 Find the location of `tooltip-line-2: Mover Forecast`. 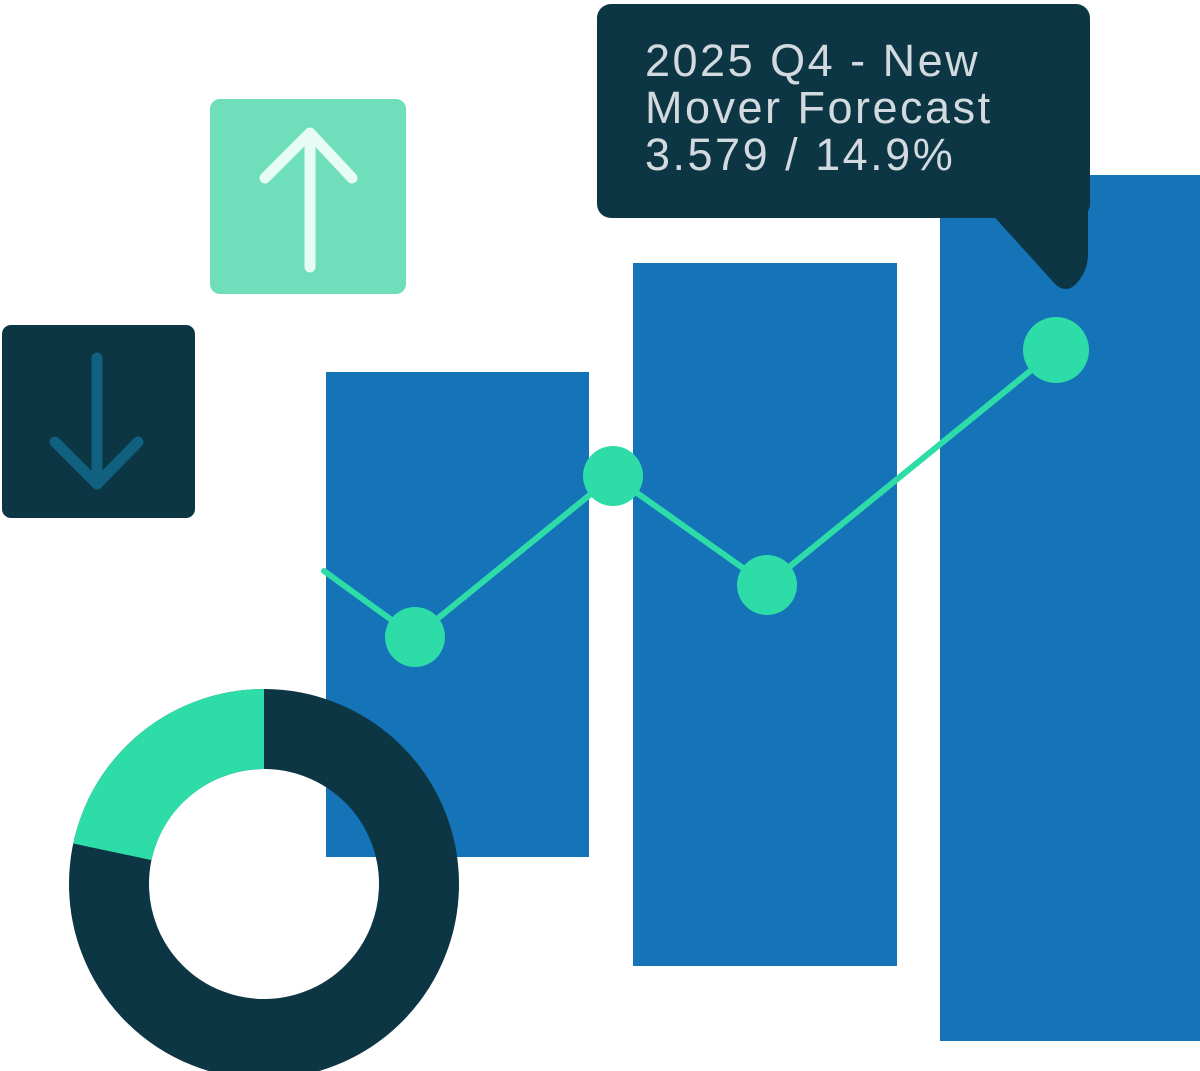

tooltip-line-2: Mover Forecast is located at coordinates (819, 107).